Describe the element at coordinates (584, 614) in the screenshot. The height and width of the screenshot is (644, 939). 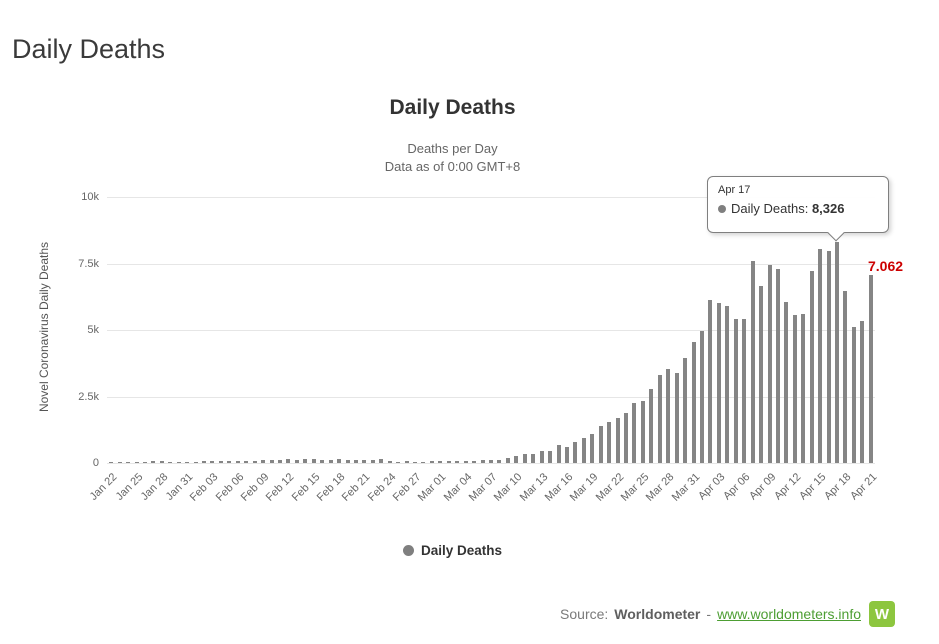
I see `source-label: Source:` at that location.